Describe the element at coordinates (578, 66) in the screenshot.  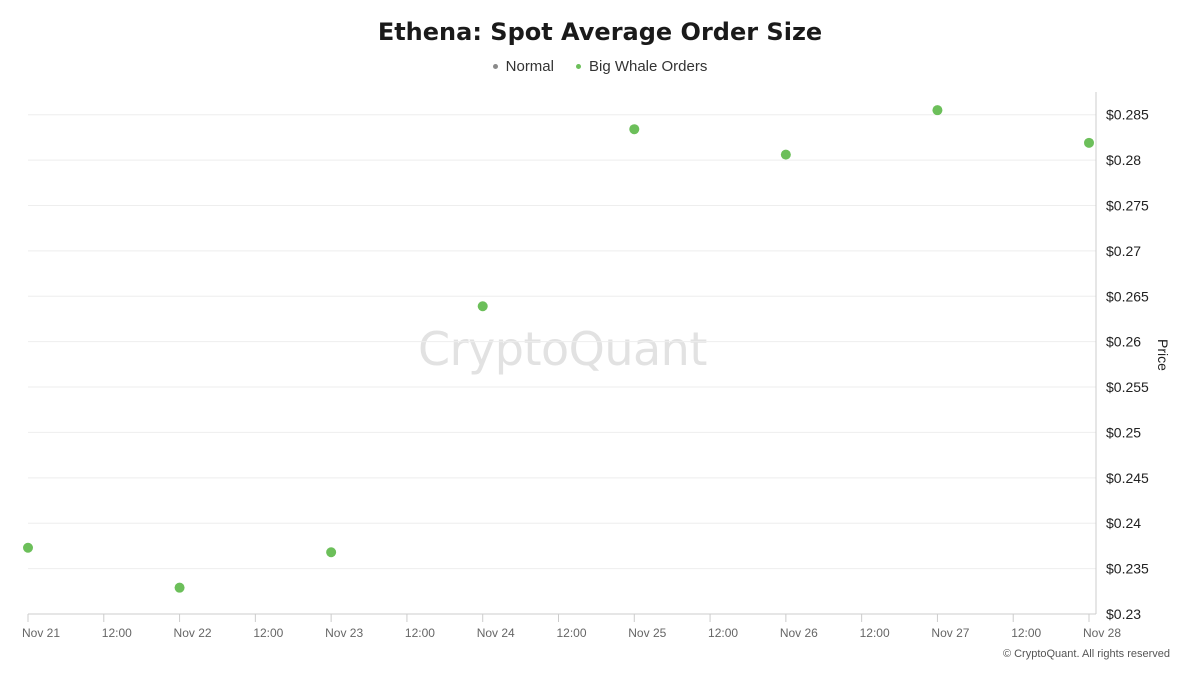
I see `legend-marker-big-whale-orders` at that location.